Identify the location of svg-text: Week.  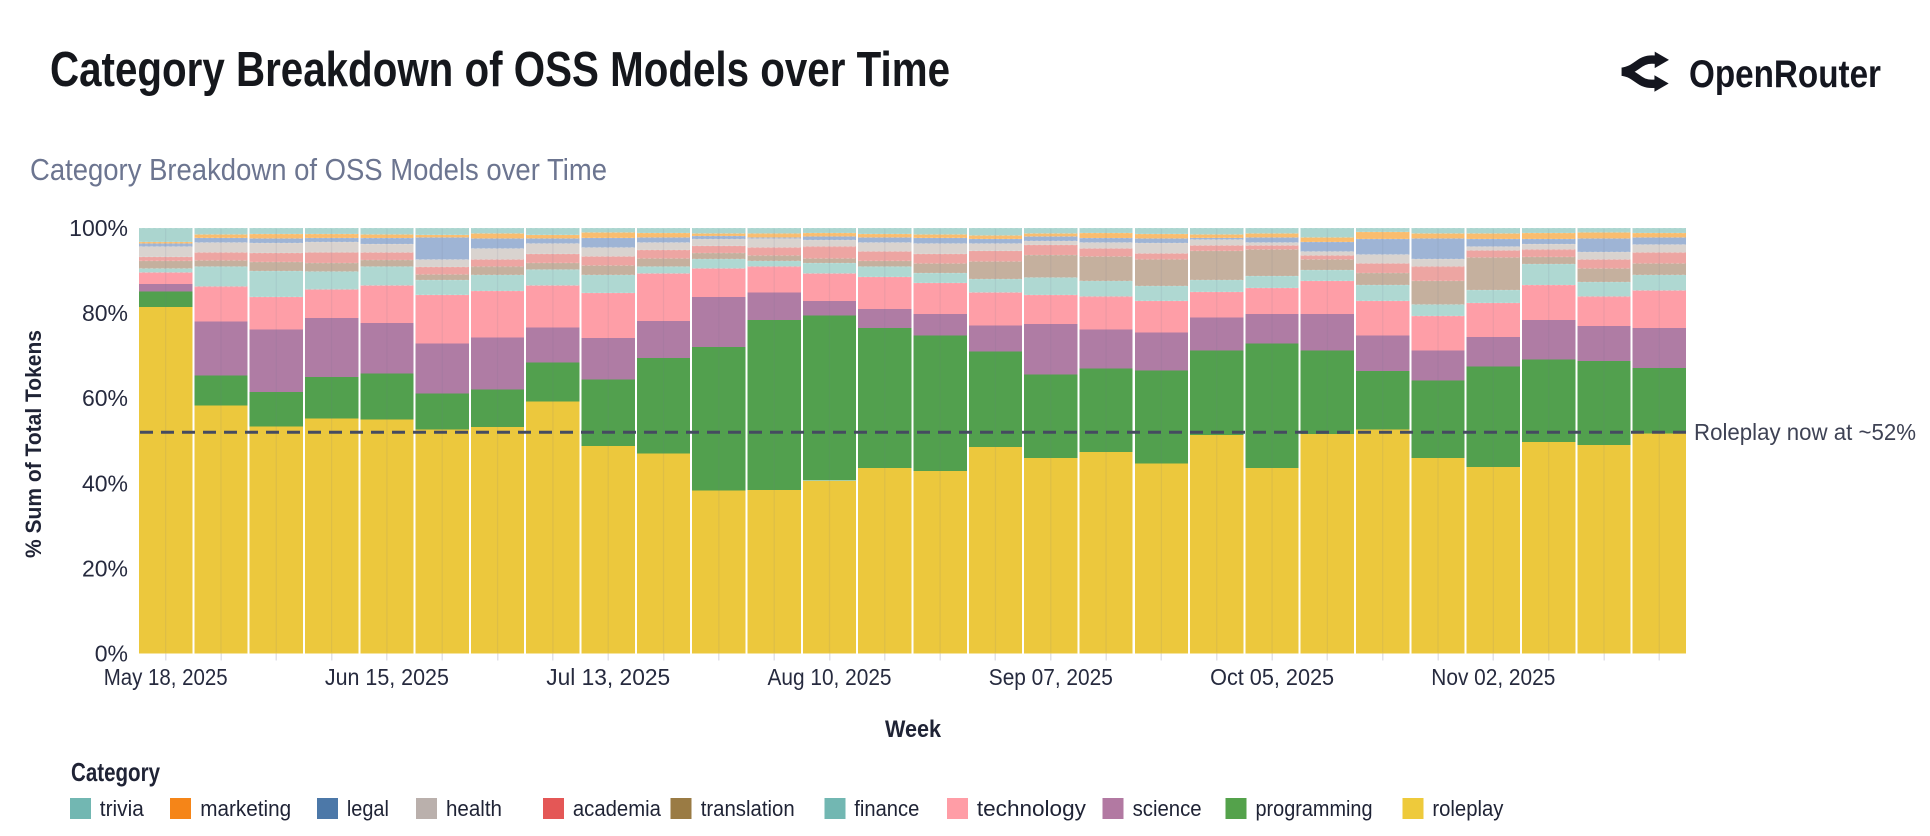
(913, 729).